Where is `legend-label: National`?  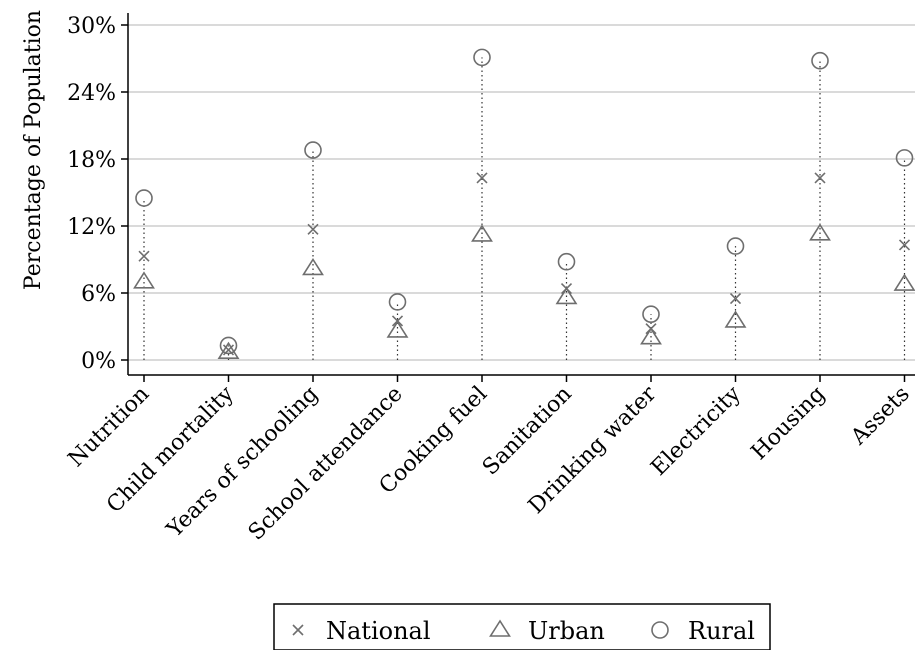
legend-label: National is located at coordinates (378, 631).